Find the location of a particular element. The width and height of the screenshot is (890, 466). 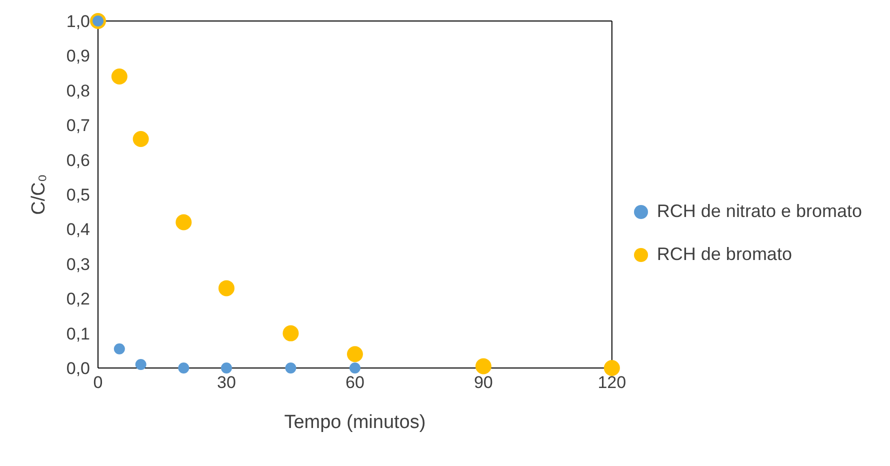

x-tick-label: 60 is located at coordinates (354, 382).